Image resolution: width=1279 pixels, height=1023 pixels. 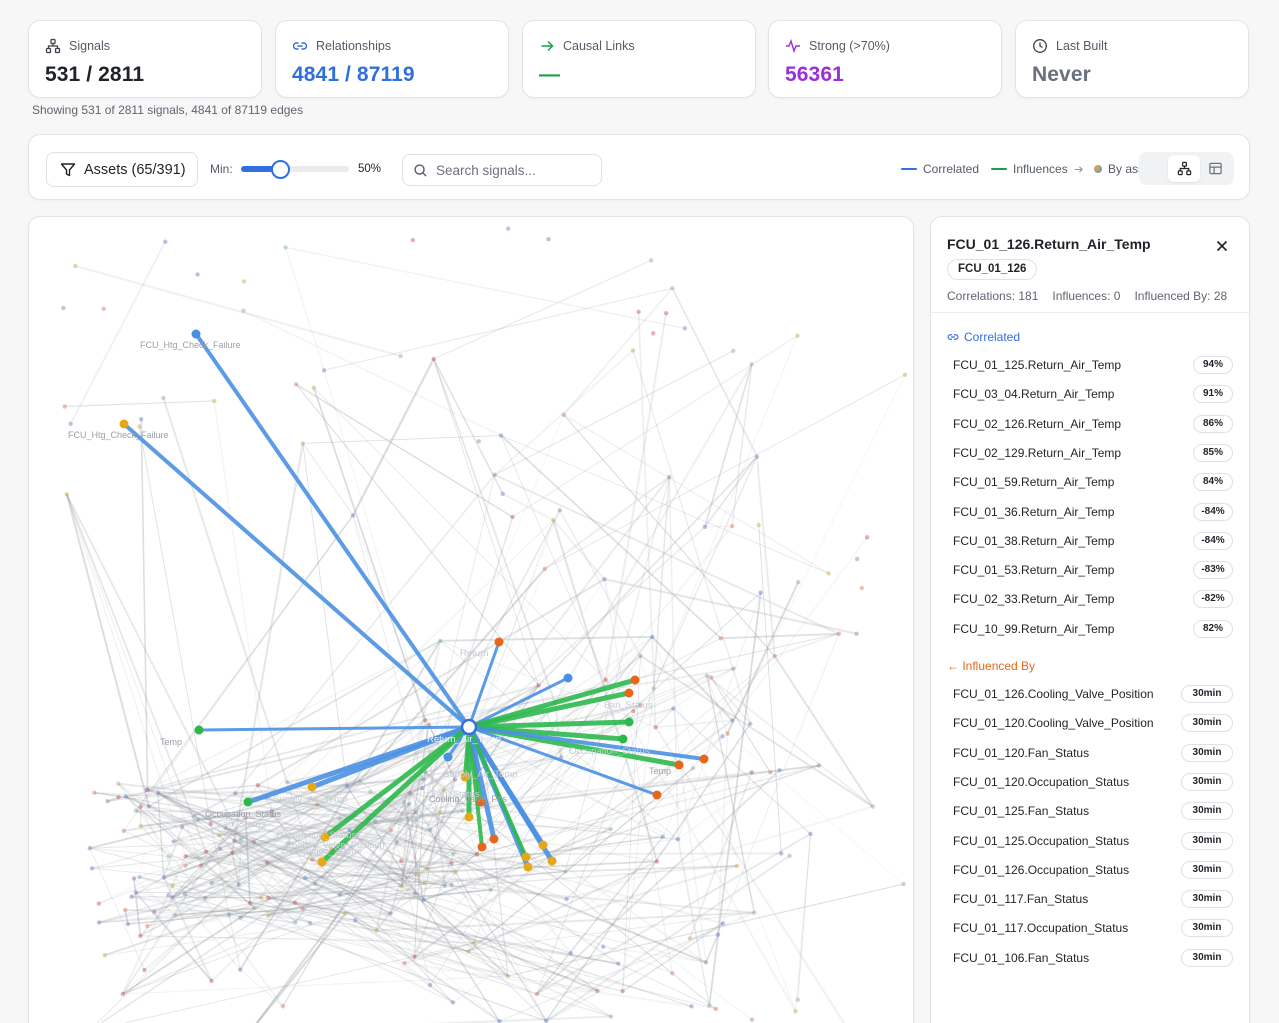 I want to click on list-item: FCU_01_125.Fan_Status 30min, so click(x=1090, y=811).